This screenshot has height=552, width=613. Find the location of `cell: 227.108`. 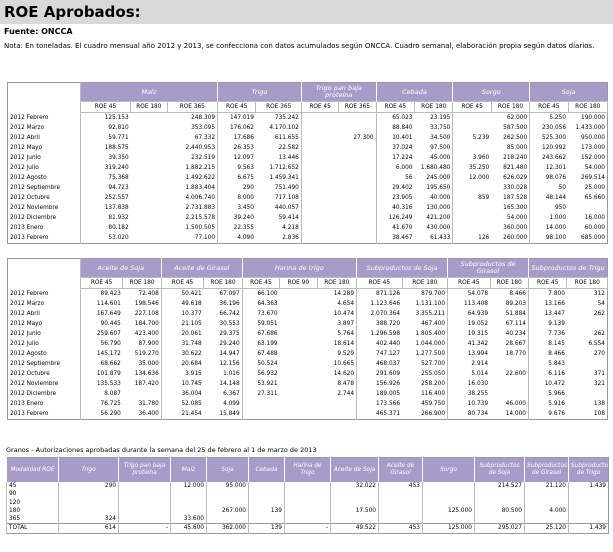

cell: 227.108 is located at coordinates (146, 314).